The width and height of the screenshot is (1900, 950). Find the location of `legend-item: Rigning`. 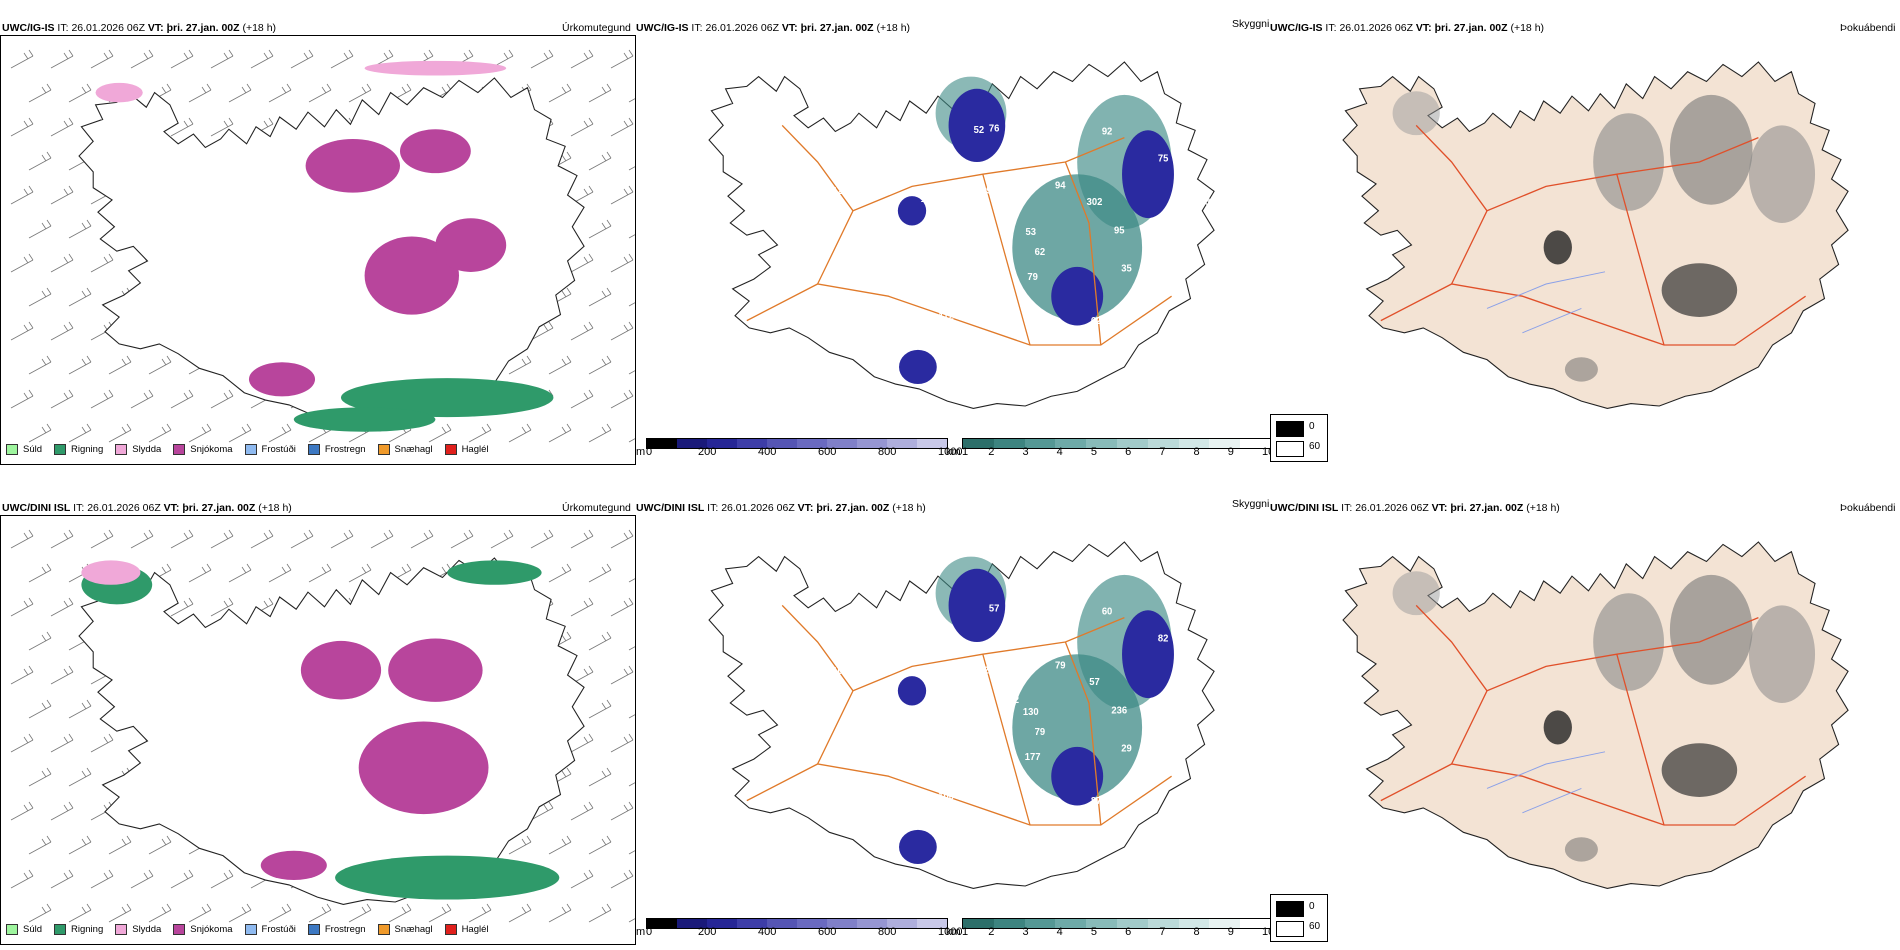

legend-item: Rigning is located at coordinates (78, 929).